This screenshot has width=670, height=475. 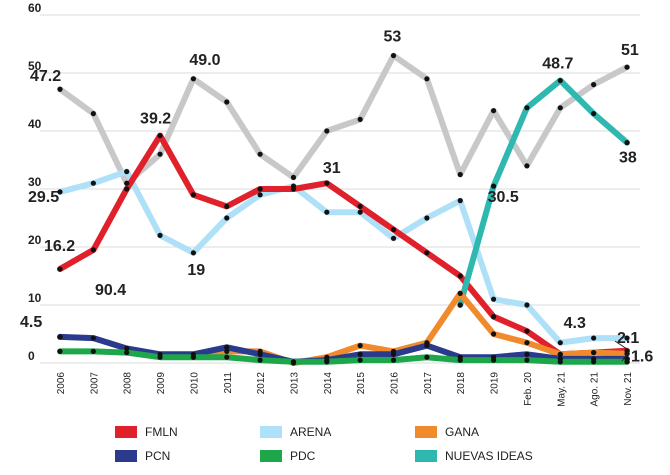 What do you see at coordinates (303, 456) in the screenshot?
I see `legend-label-pdc: PDC` at bounding box center [303, 456].